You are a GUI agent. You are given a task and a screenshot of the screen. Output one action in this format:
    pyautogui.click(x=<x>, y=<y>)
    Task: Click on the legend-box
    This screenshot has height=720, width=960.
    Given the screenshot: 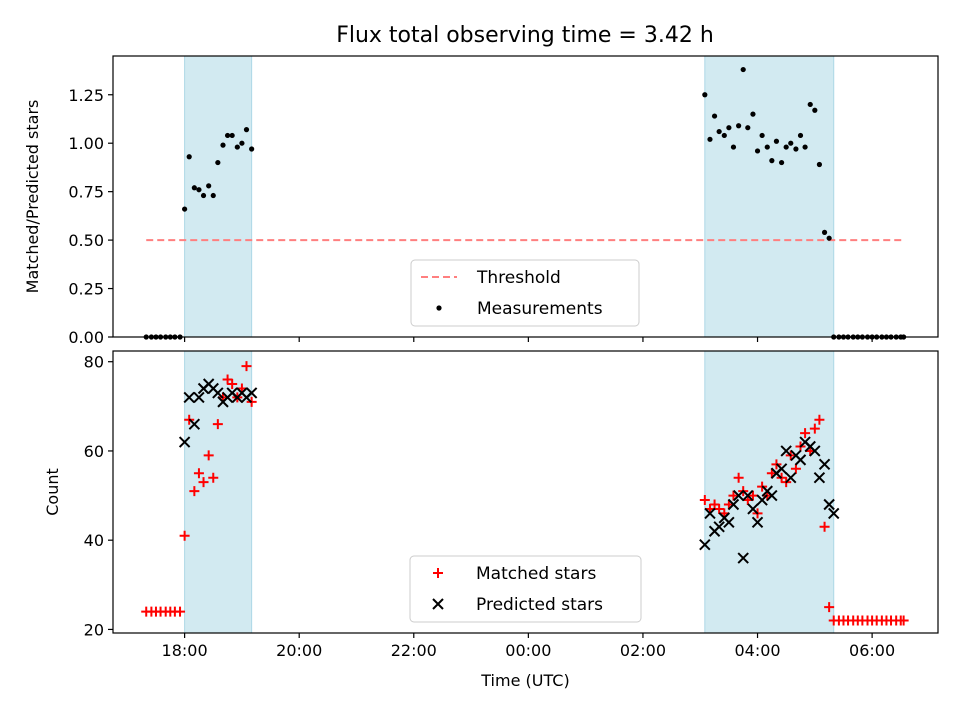 What is the action you would take?
    pyautogui.click(x=525, y=589)
    